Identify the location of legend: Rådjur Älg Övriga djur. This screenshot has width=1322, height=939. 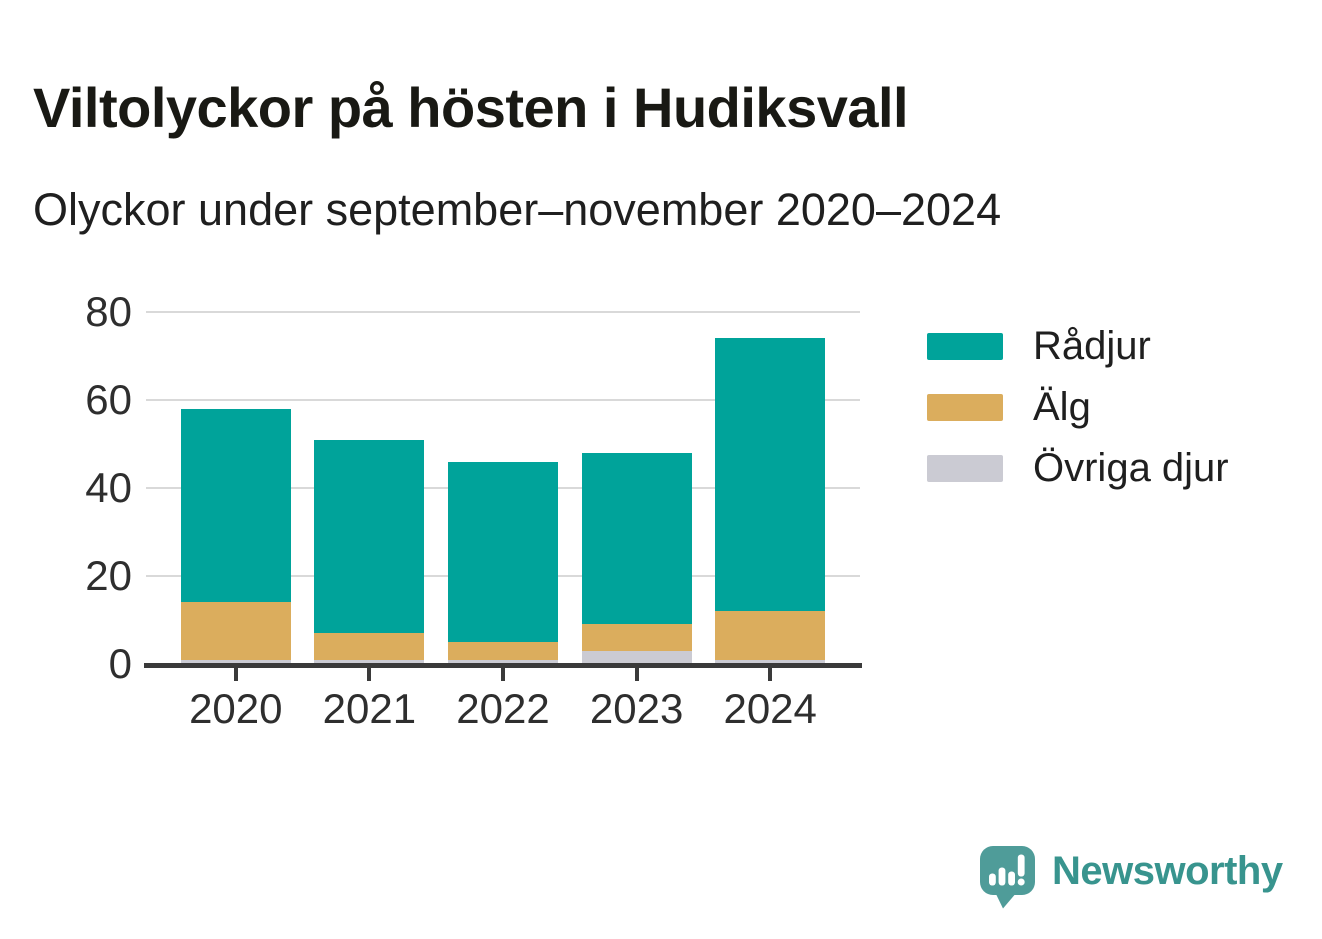
(1078, 417).